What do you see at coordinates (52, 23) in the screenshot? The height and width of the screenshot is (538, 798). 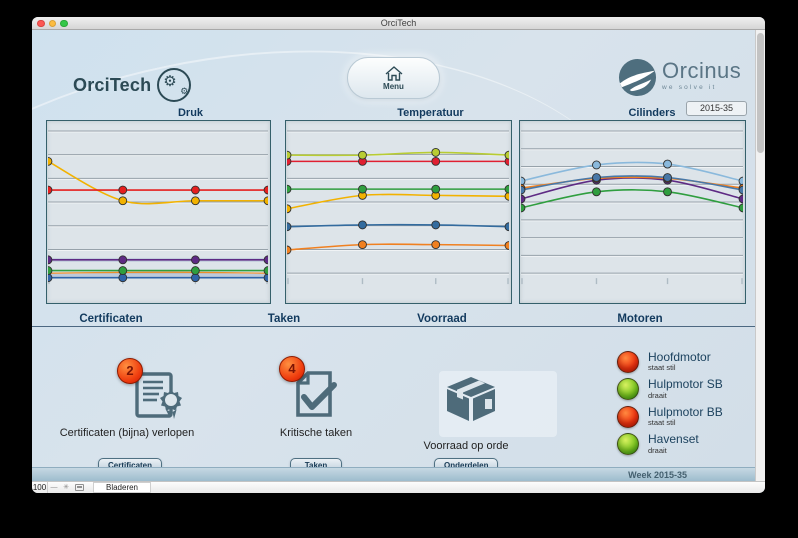 I see `minimize-window-button` at bounding box center [52, 23].